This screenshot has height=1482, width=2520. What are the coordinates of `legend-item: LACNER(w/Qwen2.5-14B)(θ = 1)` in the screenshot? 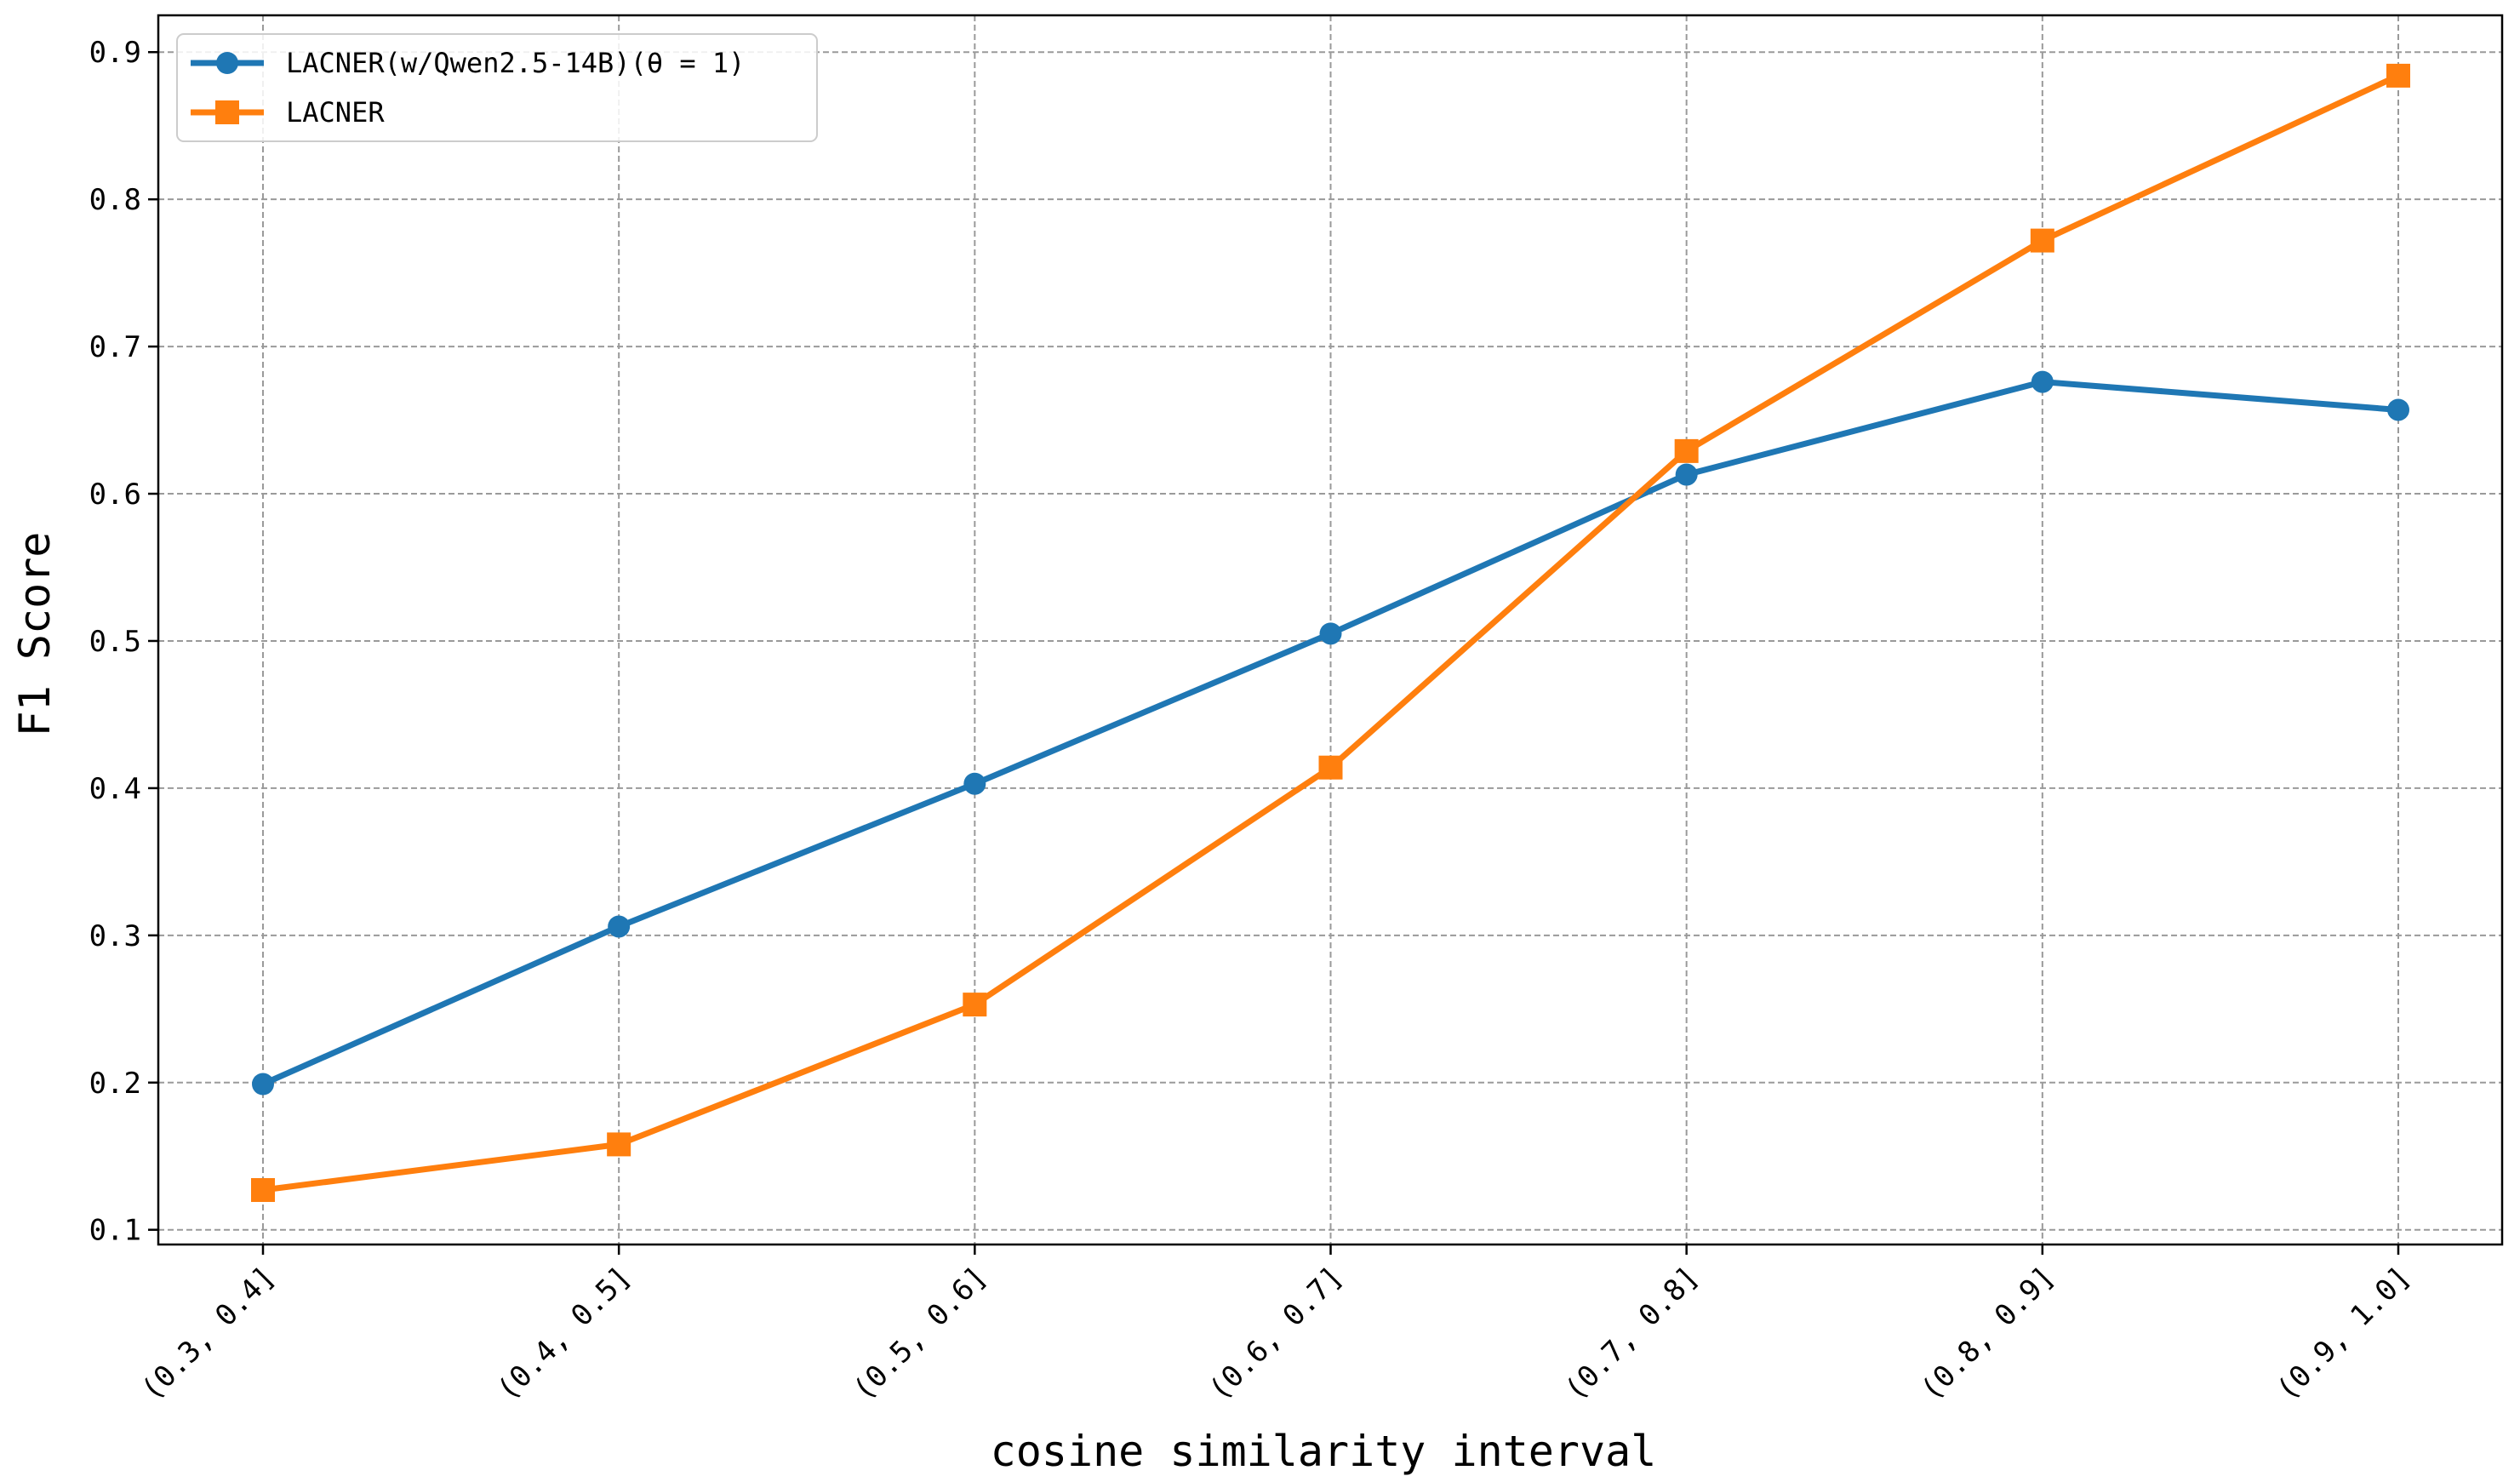 It's located at (468, 63).